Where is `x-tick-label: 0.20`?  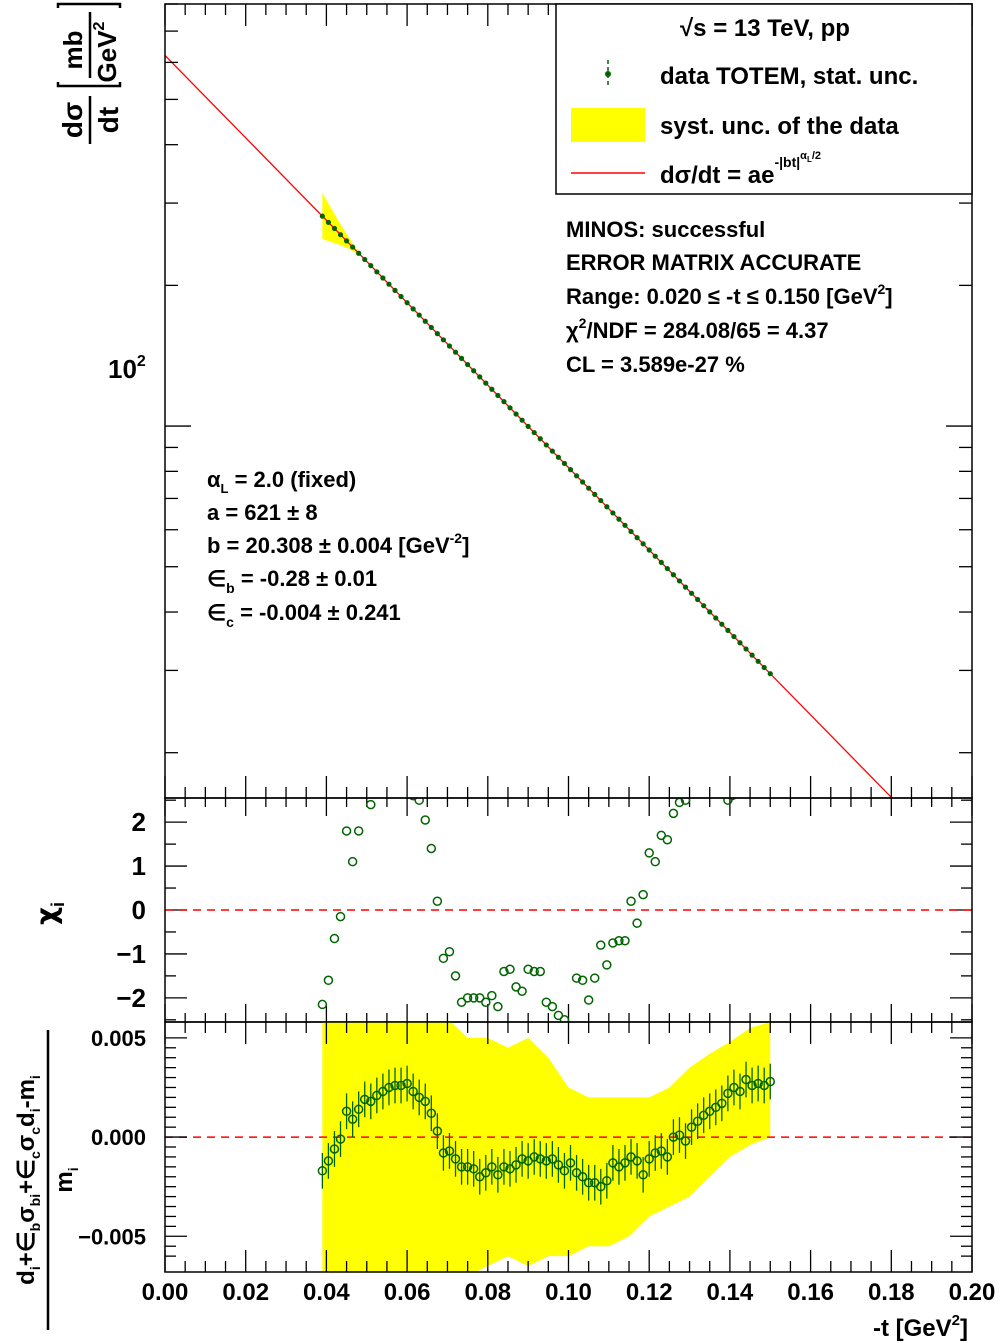 x-tick-label: 0.20 is located at coordinates (972, 1292).